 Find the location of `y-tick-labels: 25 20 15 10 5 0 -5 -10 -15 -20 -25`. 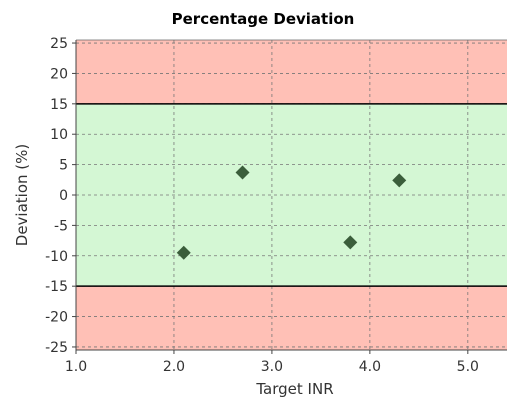

y-tick-labels: 25 20 15 10 5 0 -5 -10 -15 -20 -25 is located at coordinates (56, 196).